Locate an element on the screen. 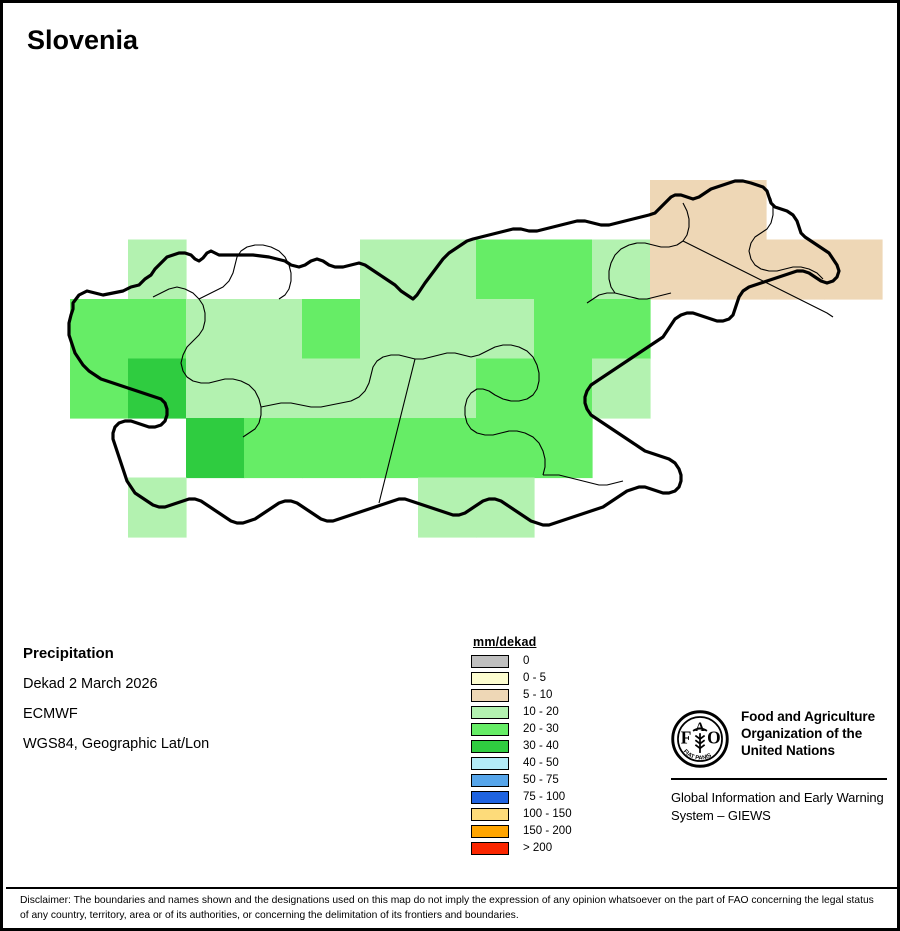  legend-row: 30 - 40 is located at coordinates (561, 746).